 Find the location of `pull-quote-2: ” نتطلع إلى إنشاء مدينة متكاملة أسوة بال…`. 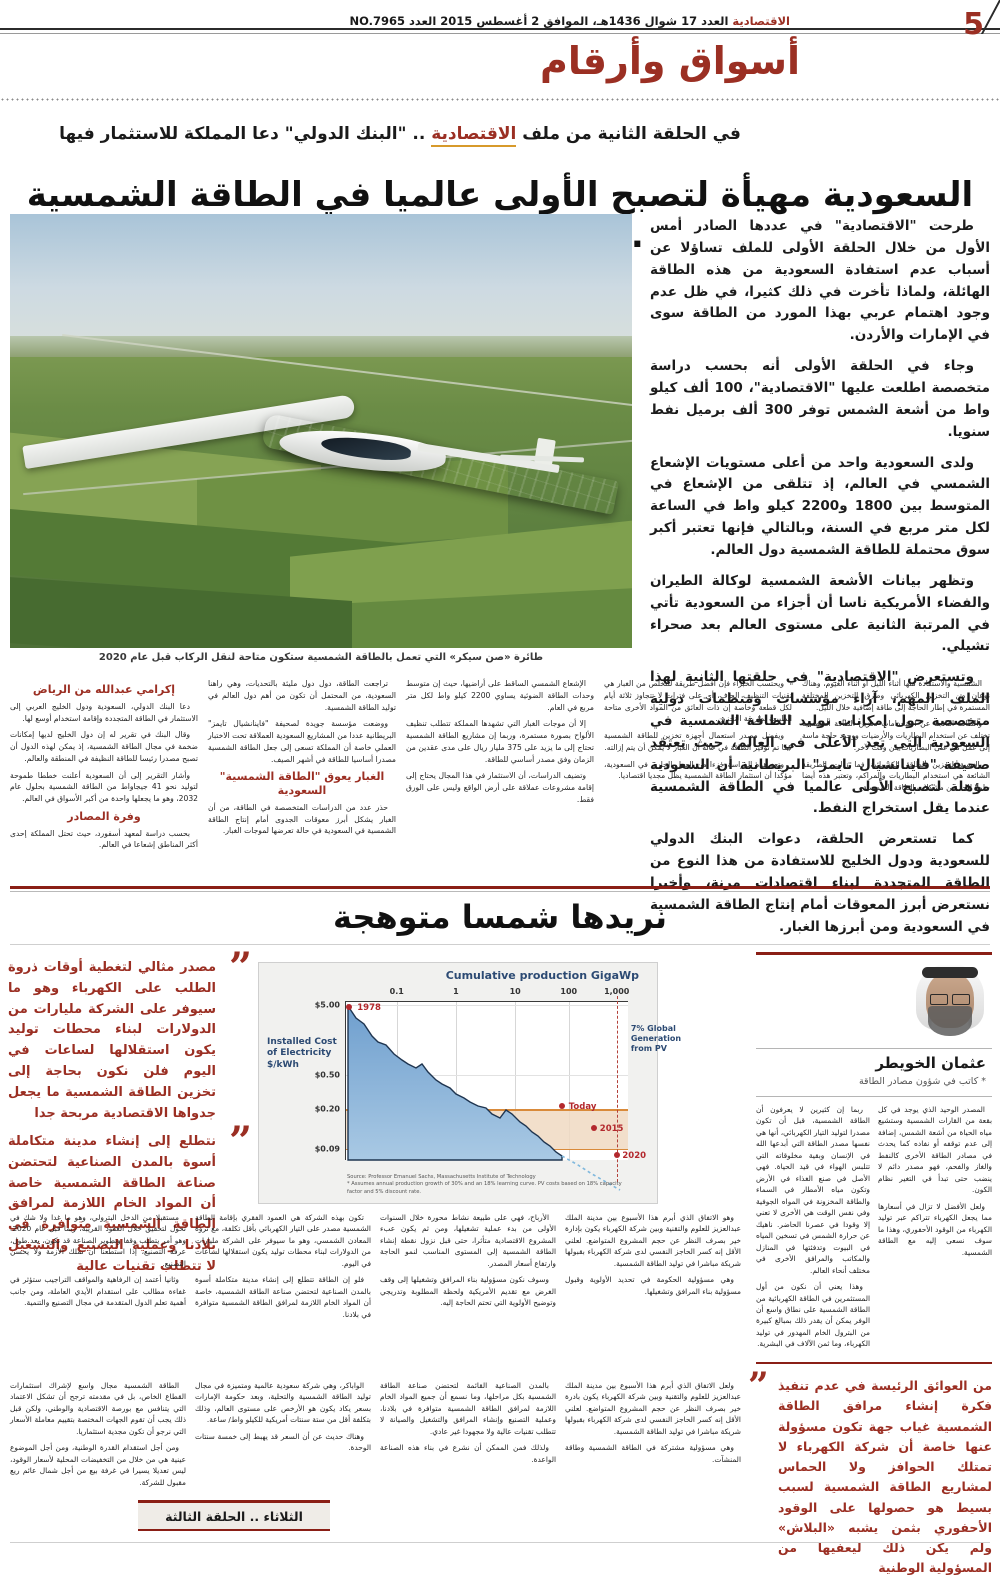

pull-quote-2: ” نتطلع إلى إنشاء مدينة متكاملة أسوة بال… is located at coordinates (130, 1200).